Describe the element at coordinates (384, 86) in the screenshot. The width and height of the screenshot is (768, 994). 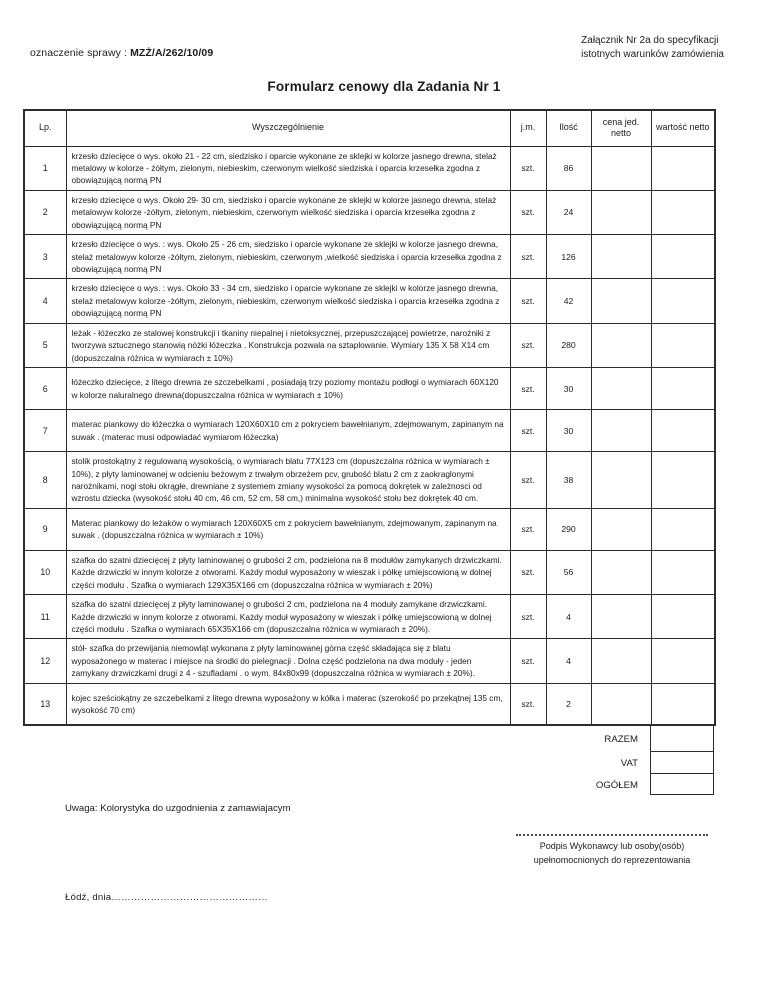
I see `page-title: Formularz cenowy dla Zadania Nr 1` at that location.